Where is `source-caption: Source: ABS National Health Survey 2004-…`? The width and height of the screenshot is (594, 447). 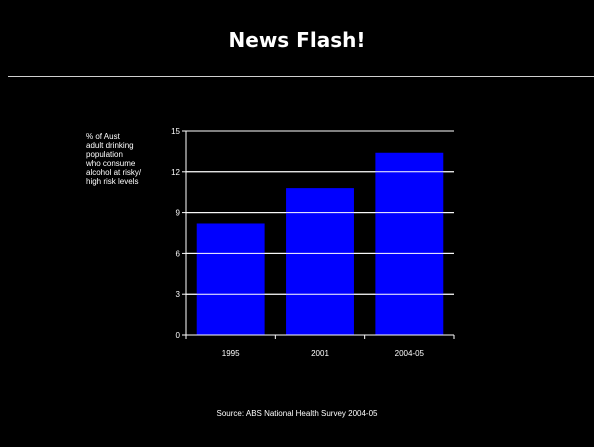 source-caption: Source: ABS National Health Survey 2004-… is located at coordinates (297, 413).